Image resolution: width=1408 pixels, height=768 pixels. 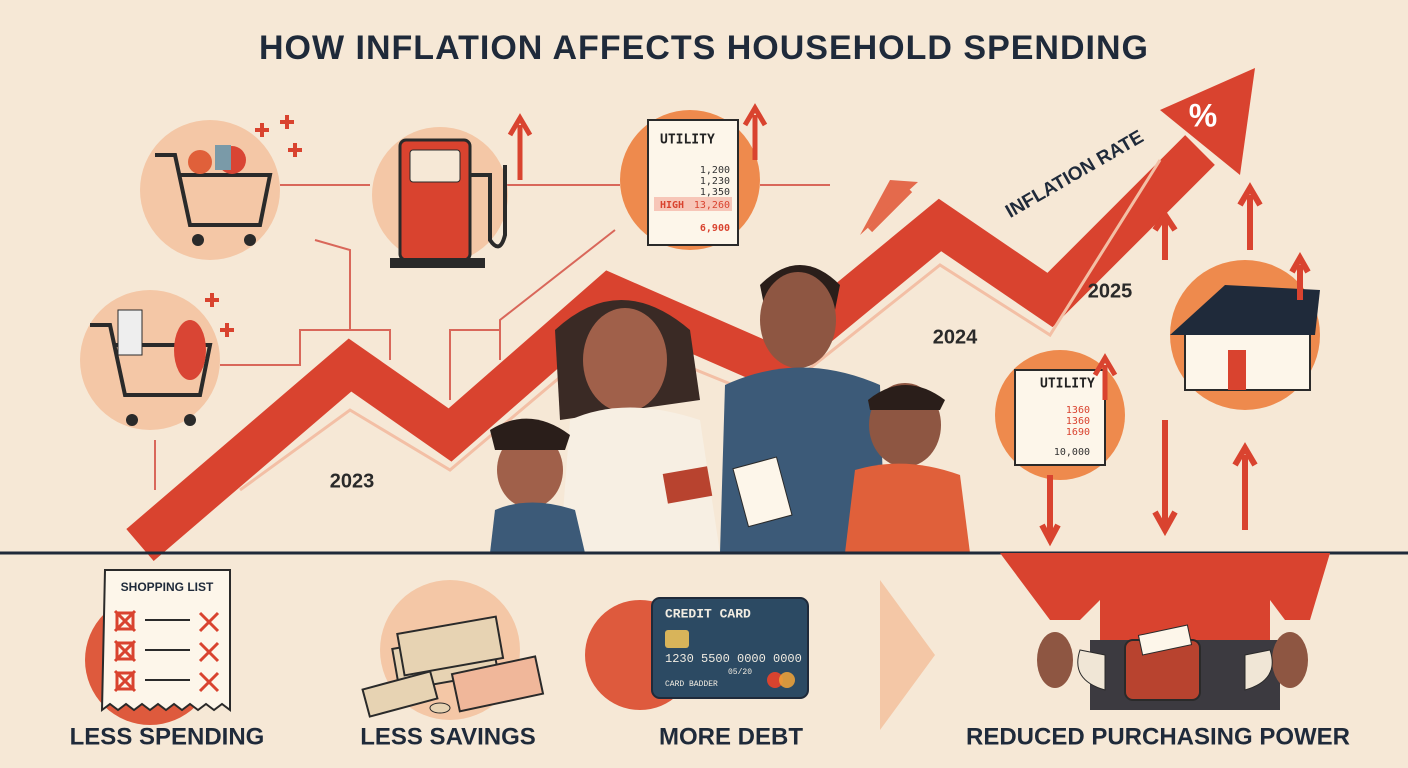 What do you see at coordinates (352, 481) in the screenshot?
I see `year-label: 2023` at bounding box center [352, 481].